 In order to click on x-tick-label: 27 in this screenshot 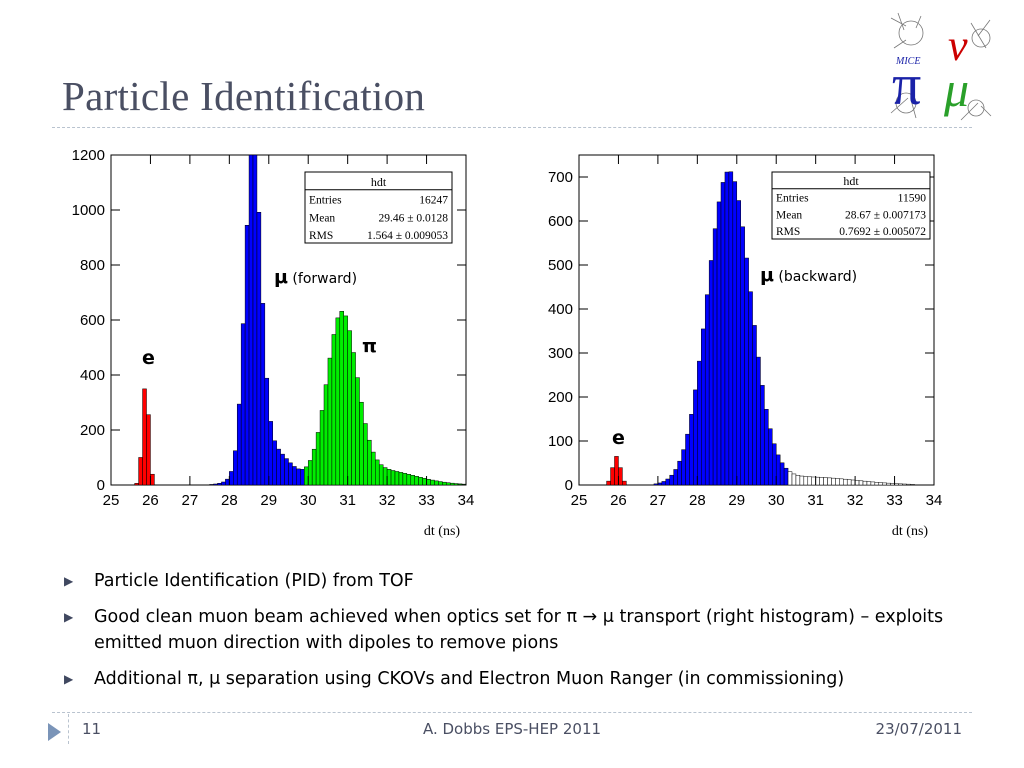, I will do `click(190, 500)`.